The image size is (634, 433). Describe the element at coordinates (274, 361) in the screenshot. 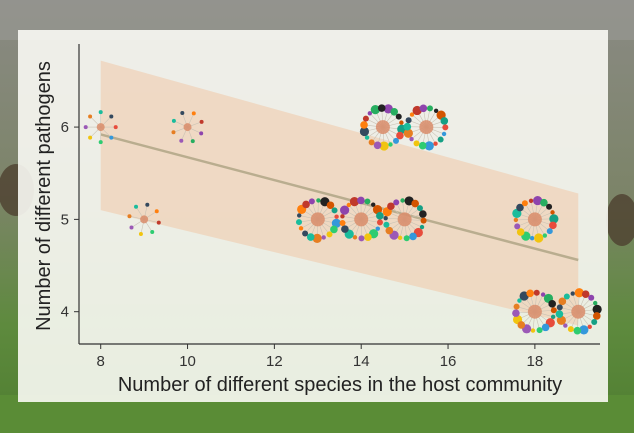

I see `x-tick-label: 12` at that location.